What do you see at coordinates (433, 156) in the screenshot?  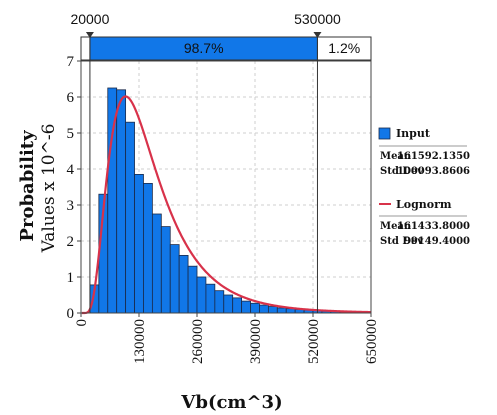 I see `legend-input-mean-value: 161592.1350` at bounding box center [433, 156].